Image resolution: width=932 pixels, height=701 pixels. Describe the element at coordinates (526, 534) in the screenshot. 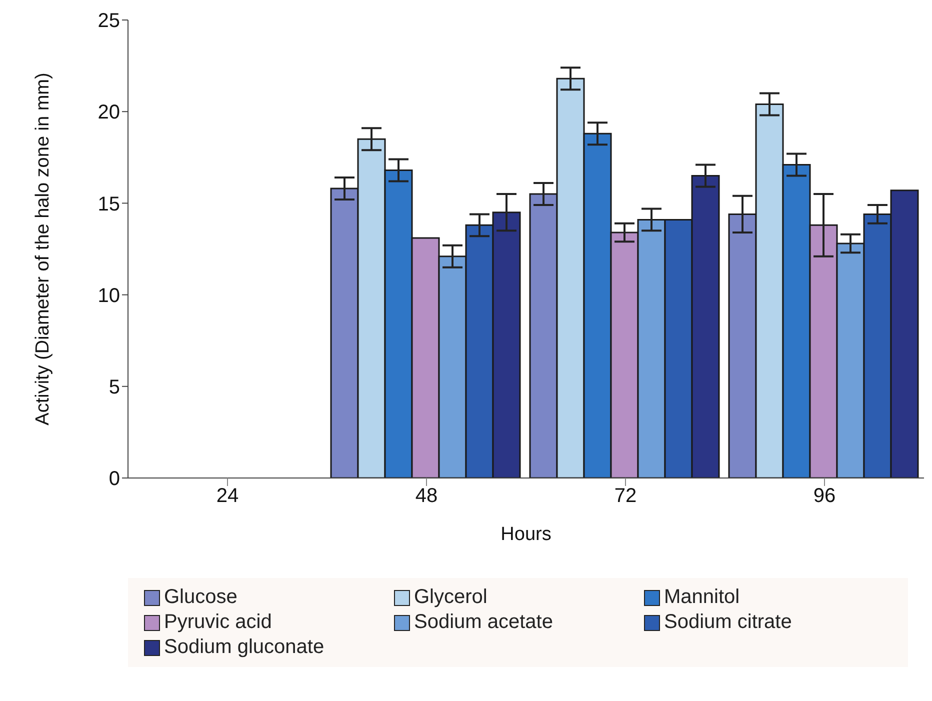

I see `x-axis-title: Hours` at that location.